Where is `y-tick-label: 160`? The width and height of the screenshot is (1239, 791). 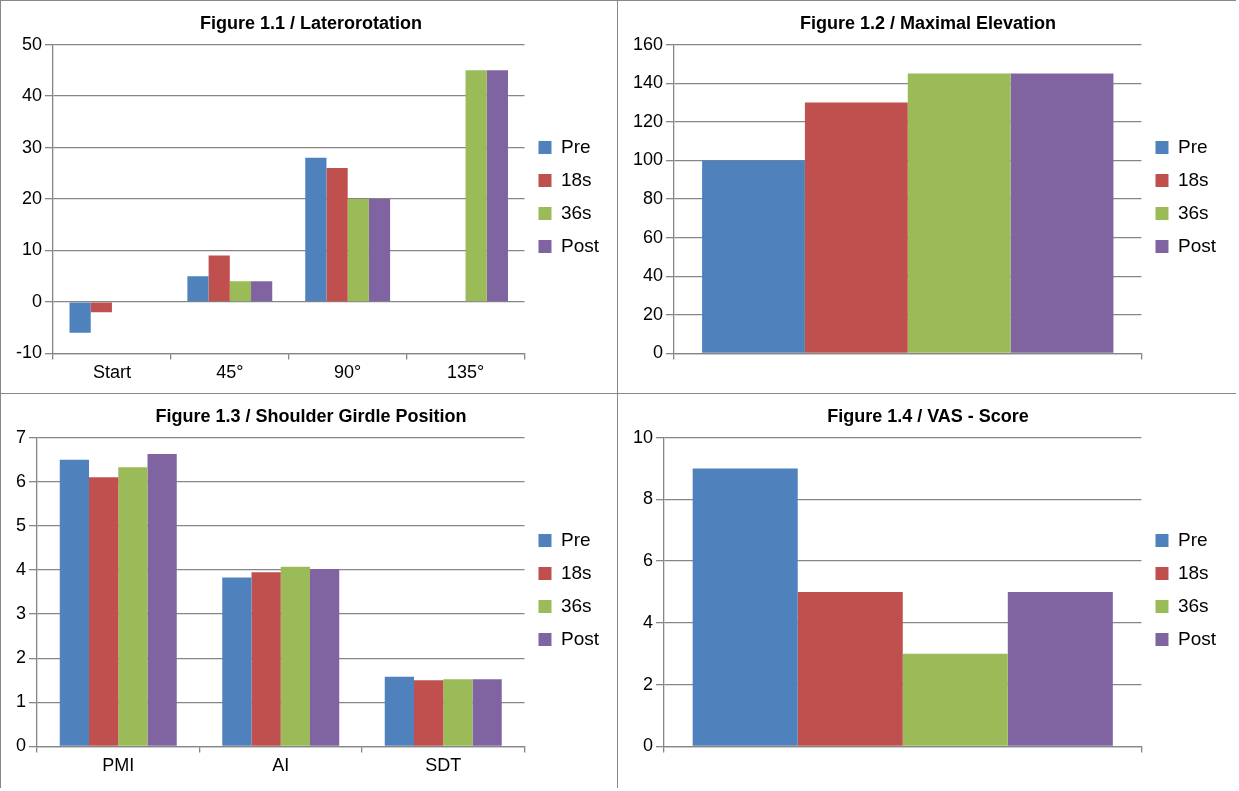 y-tick-label: 160 is located at coordinates (648, 43).